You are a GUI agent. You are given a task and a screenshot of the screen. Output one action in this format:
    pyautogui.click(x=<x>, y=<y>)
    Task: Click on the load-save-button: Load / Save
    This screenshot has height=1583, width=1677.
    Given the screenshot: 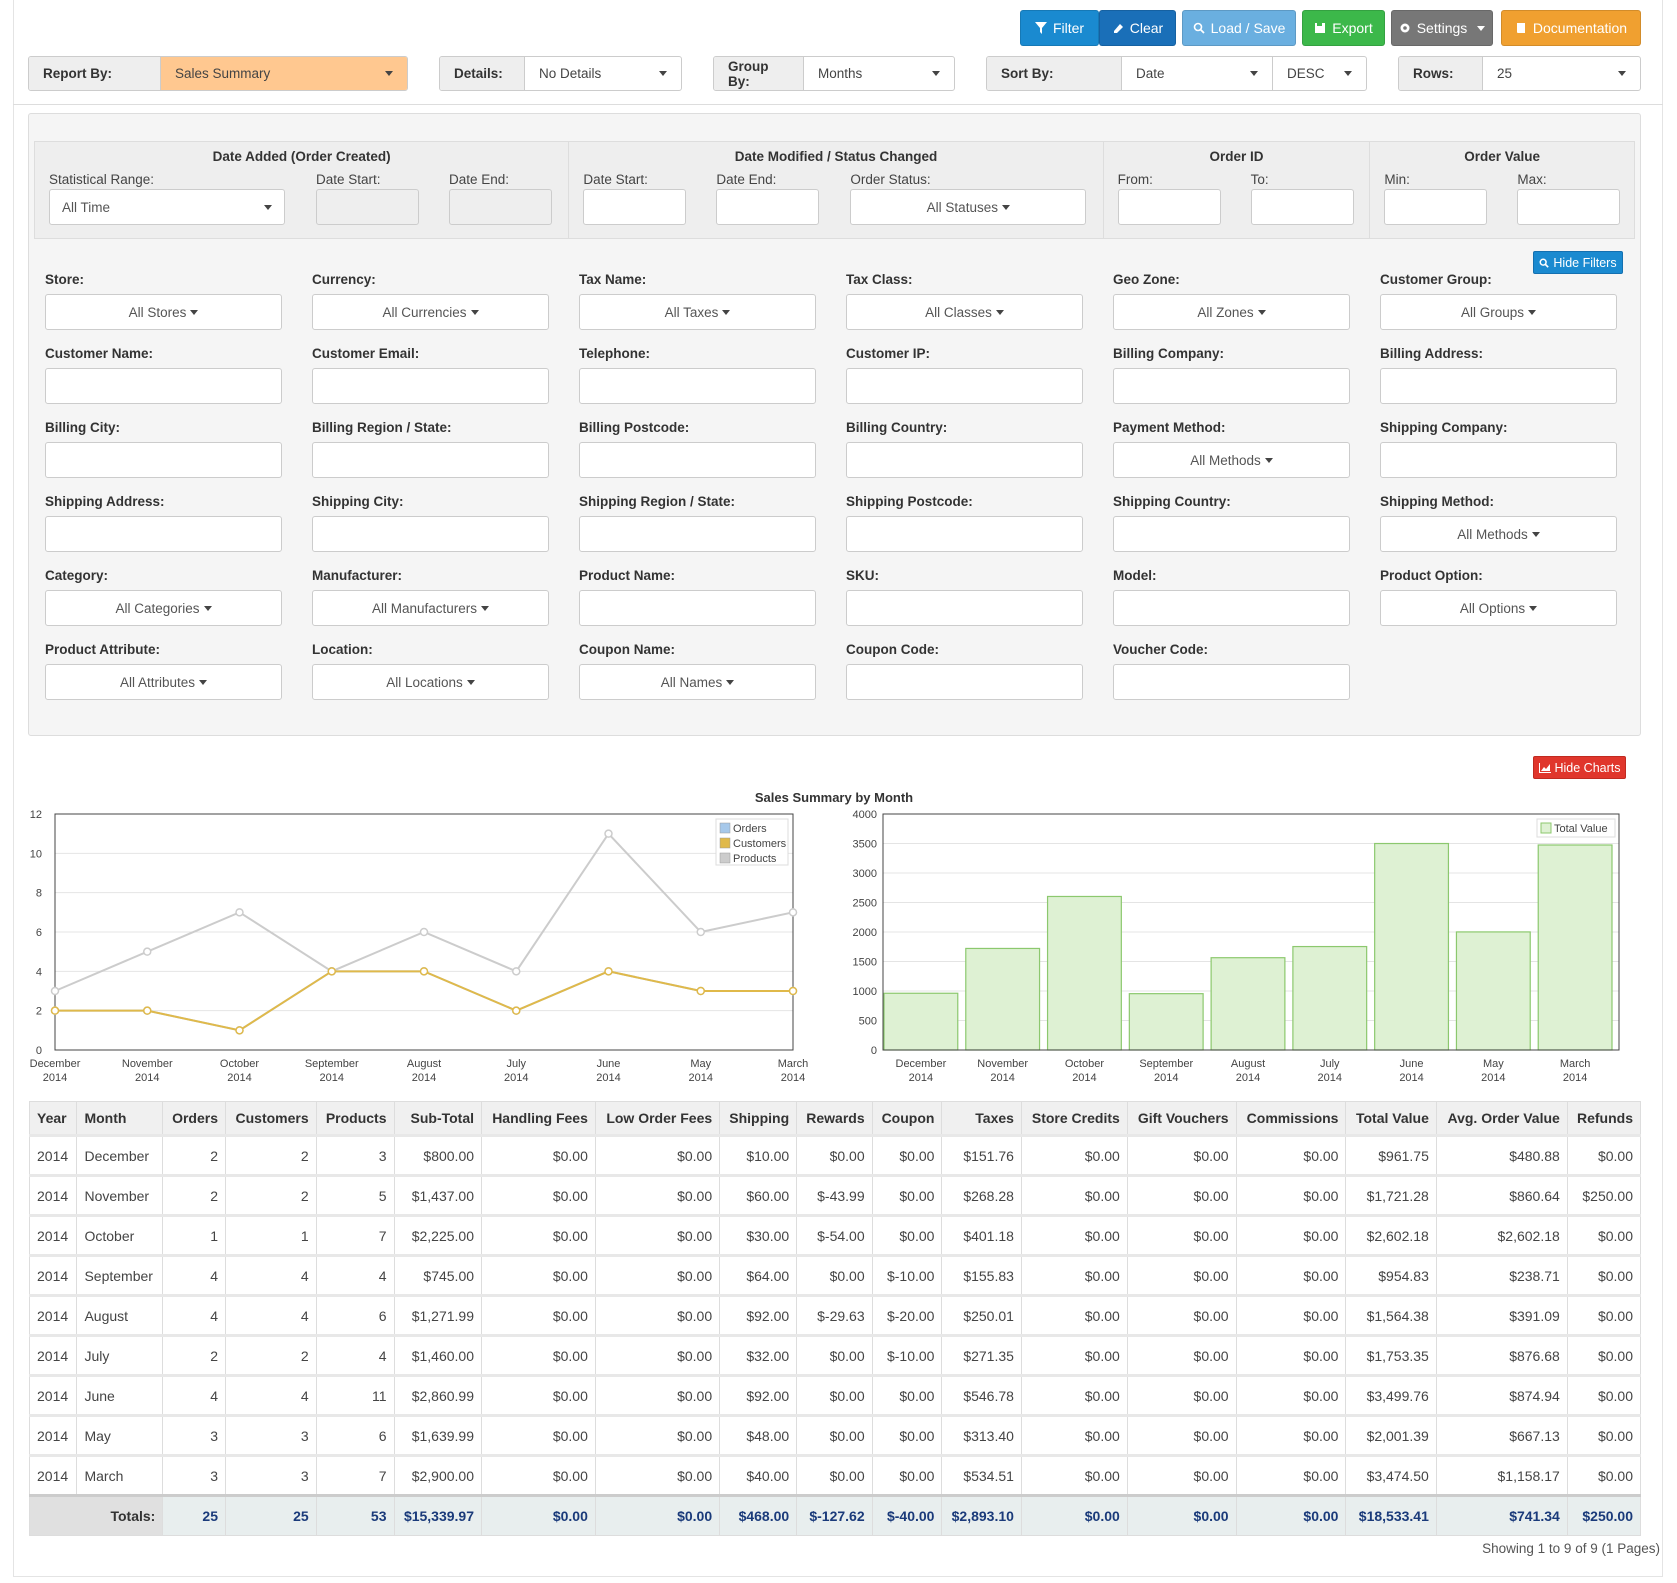 What is the action you would take?
    pyautogui.click(x=1239, y=28)
    